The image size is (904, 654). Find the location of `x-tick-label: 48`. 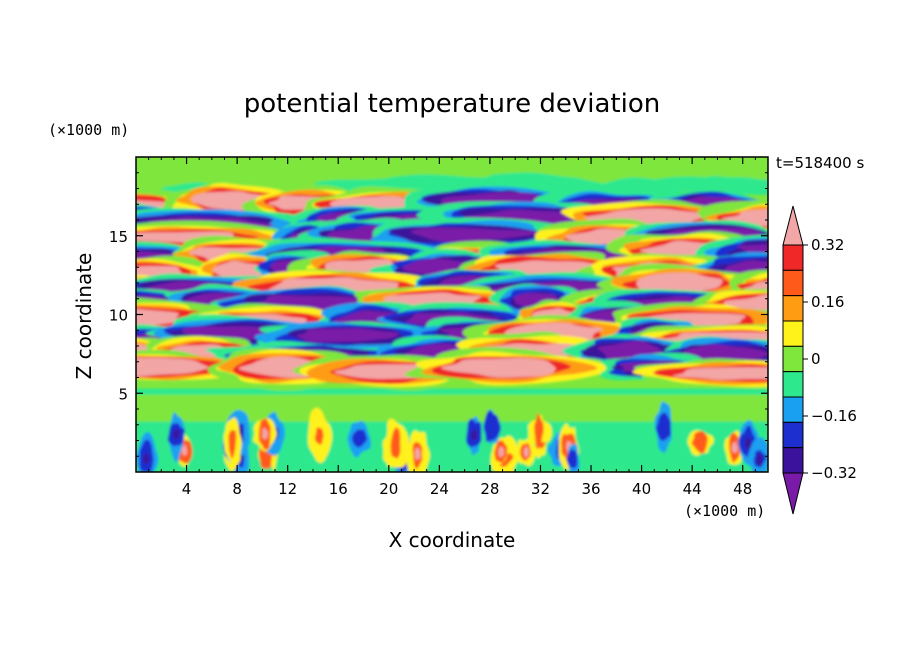

x-tick-label: 48 is located at coordinates (742, 489).